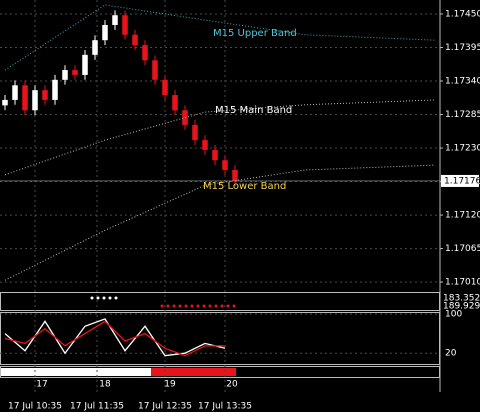  I want to click on bar-number: 18, so click(105, 385).